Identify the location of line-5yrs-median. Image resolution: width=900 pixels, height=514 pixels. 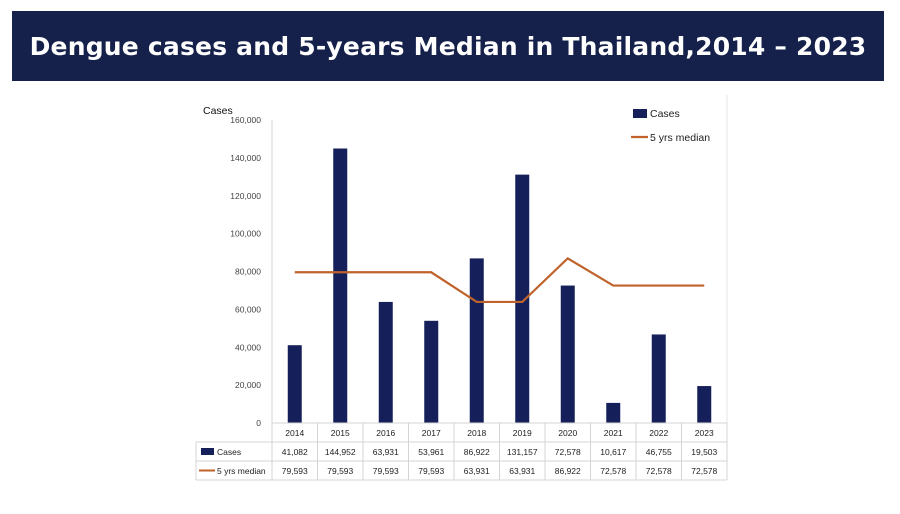
(499, 280).